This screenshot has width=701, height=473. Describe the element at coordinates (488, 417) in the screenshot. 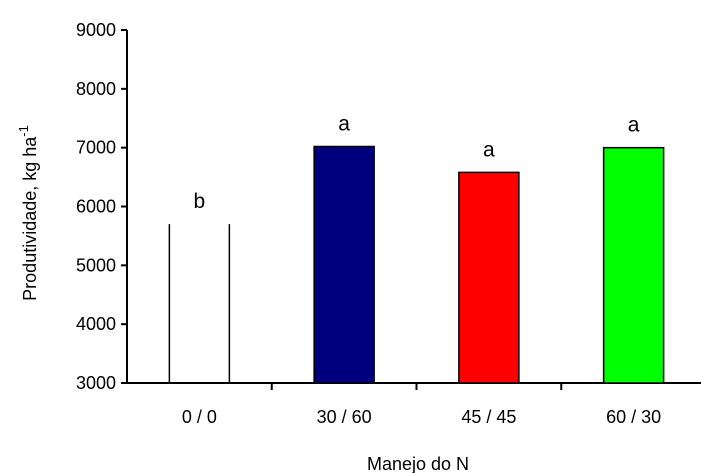

I see `x-tick-label: 45 / 45` at that location.